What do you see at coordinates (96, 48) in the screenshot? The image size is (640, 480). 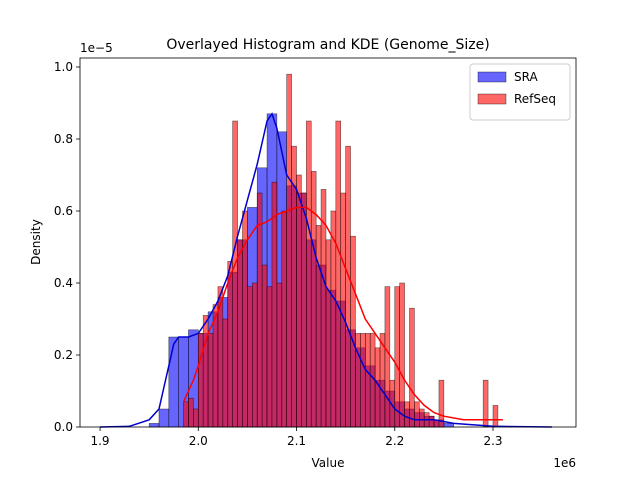 I see `y-offset-label: 1e−5` at bounding box center [96, 48].